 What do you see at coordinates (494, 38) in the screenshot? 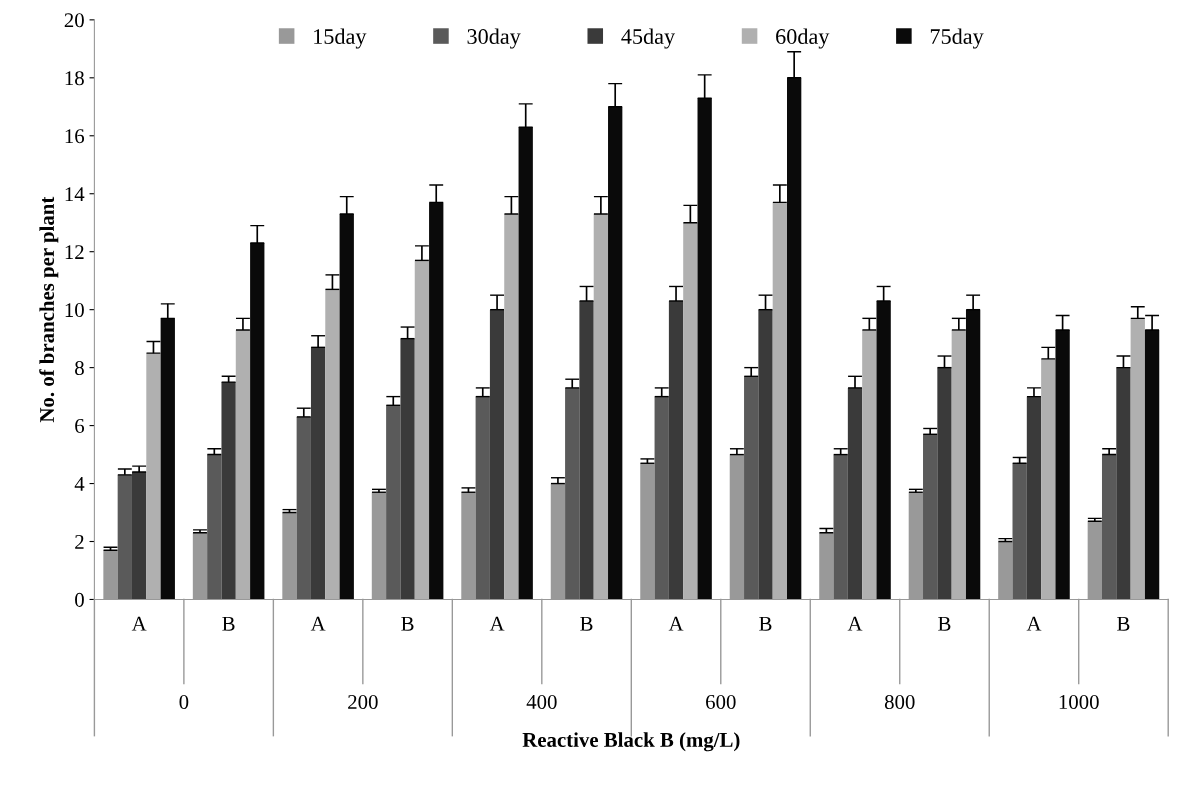
I see `legend-label: 30day` at bounding box center [494, 38].